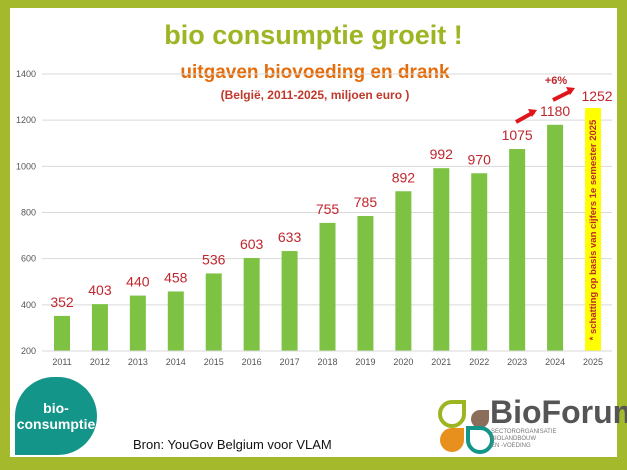 The height and width of the screenshot is (470, 627). I want to click on data-label: 970, so click(480, 159).